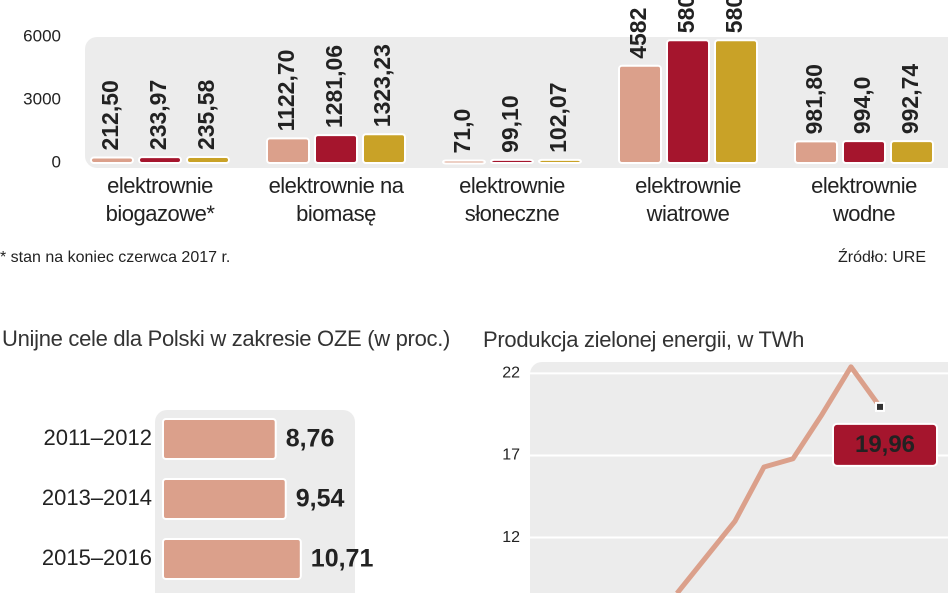  Describe the element at coordinates (644, 339) in the screenshot. I see `chart-title: Produkcja zielonej energii, w TWh` at that location.